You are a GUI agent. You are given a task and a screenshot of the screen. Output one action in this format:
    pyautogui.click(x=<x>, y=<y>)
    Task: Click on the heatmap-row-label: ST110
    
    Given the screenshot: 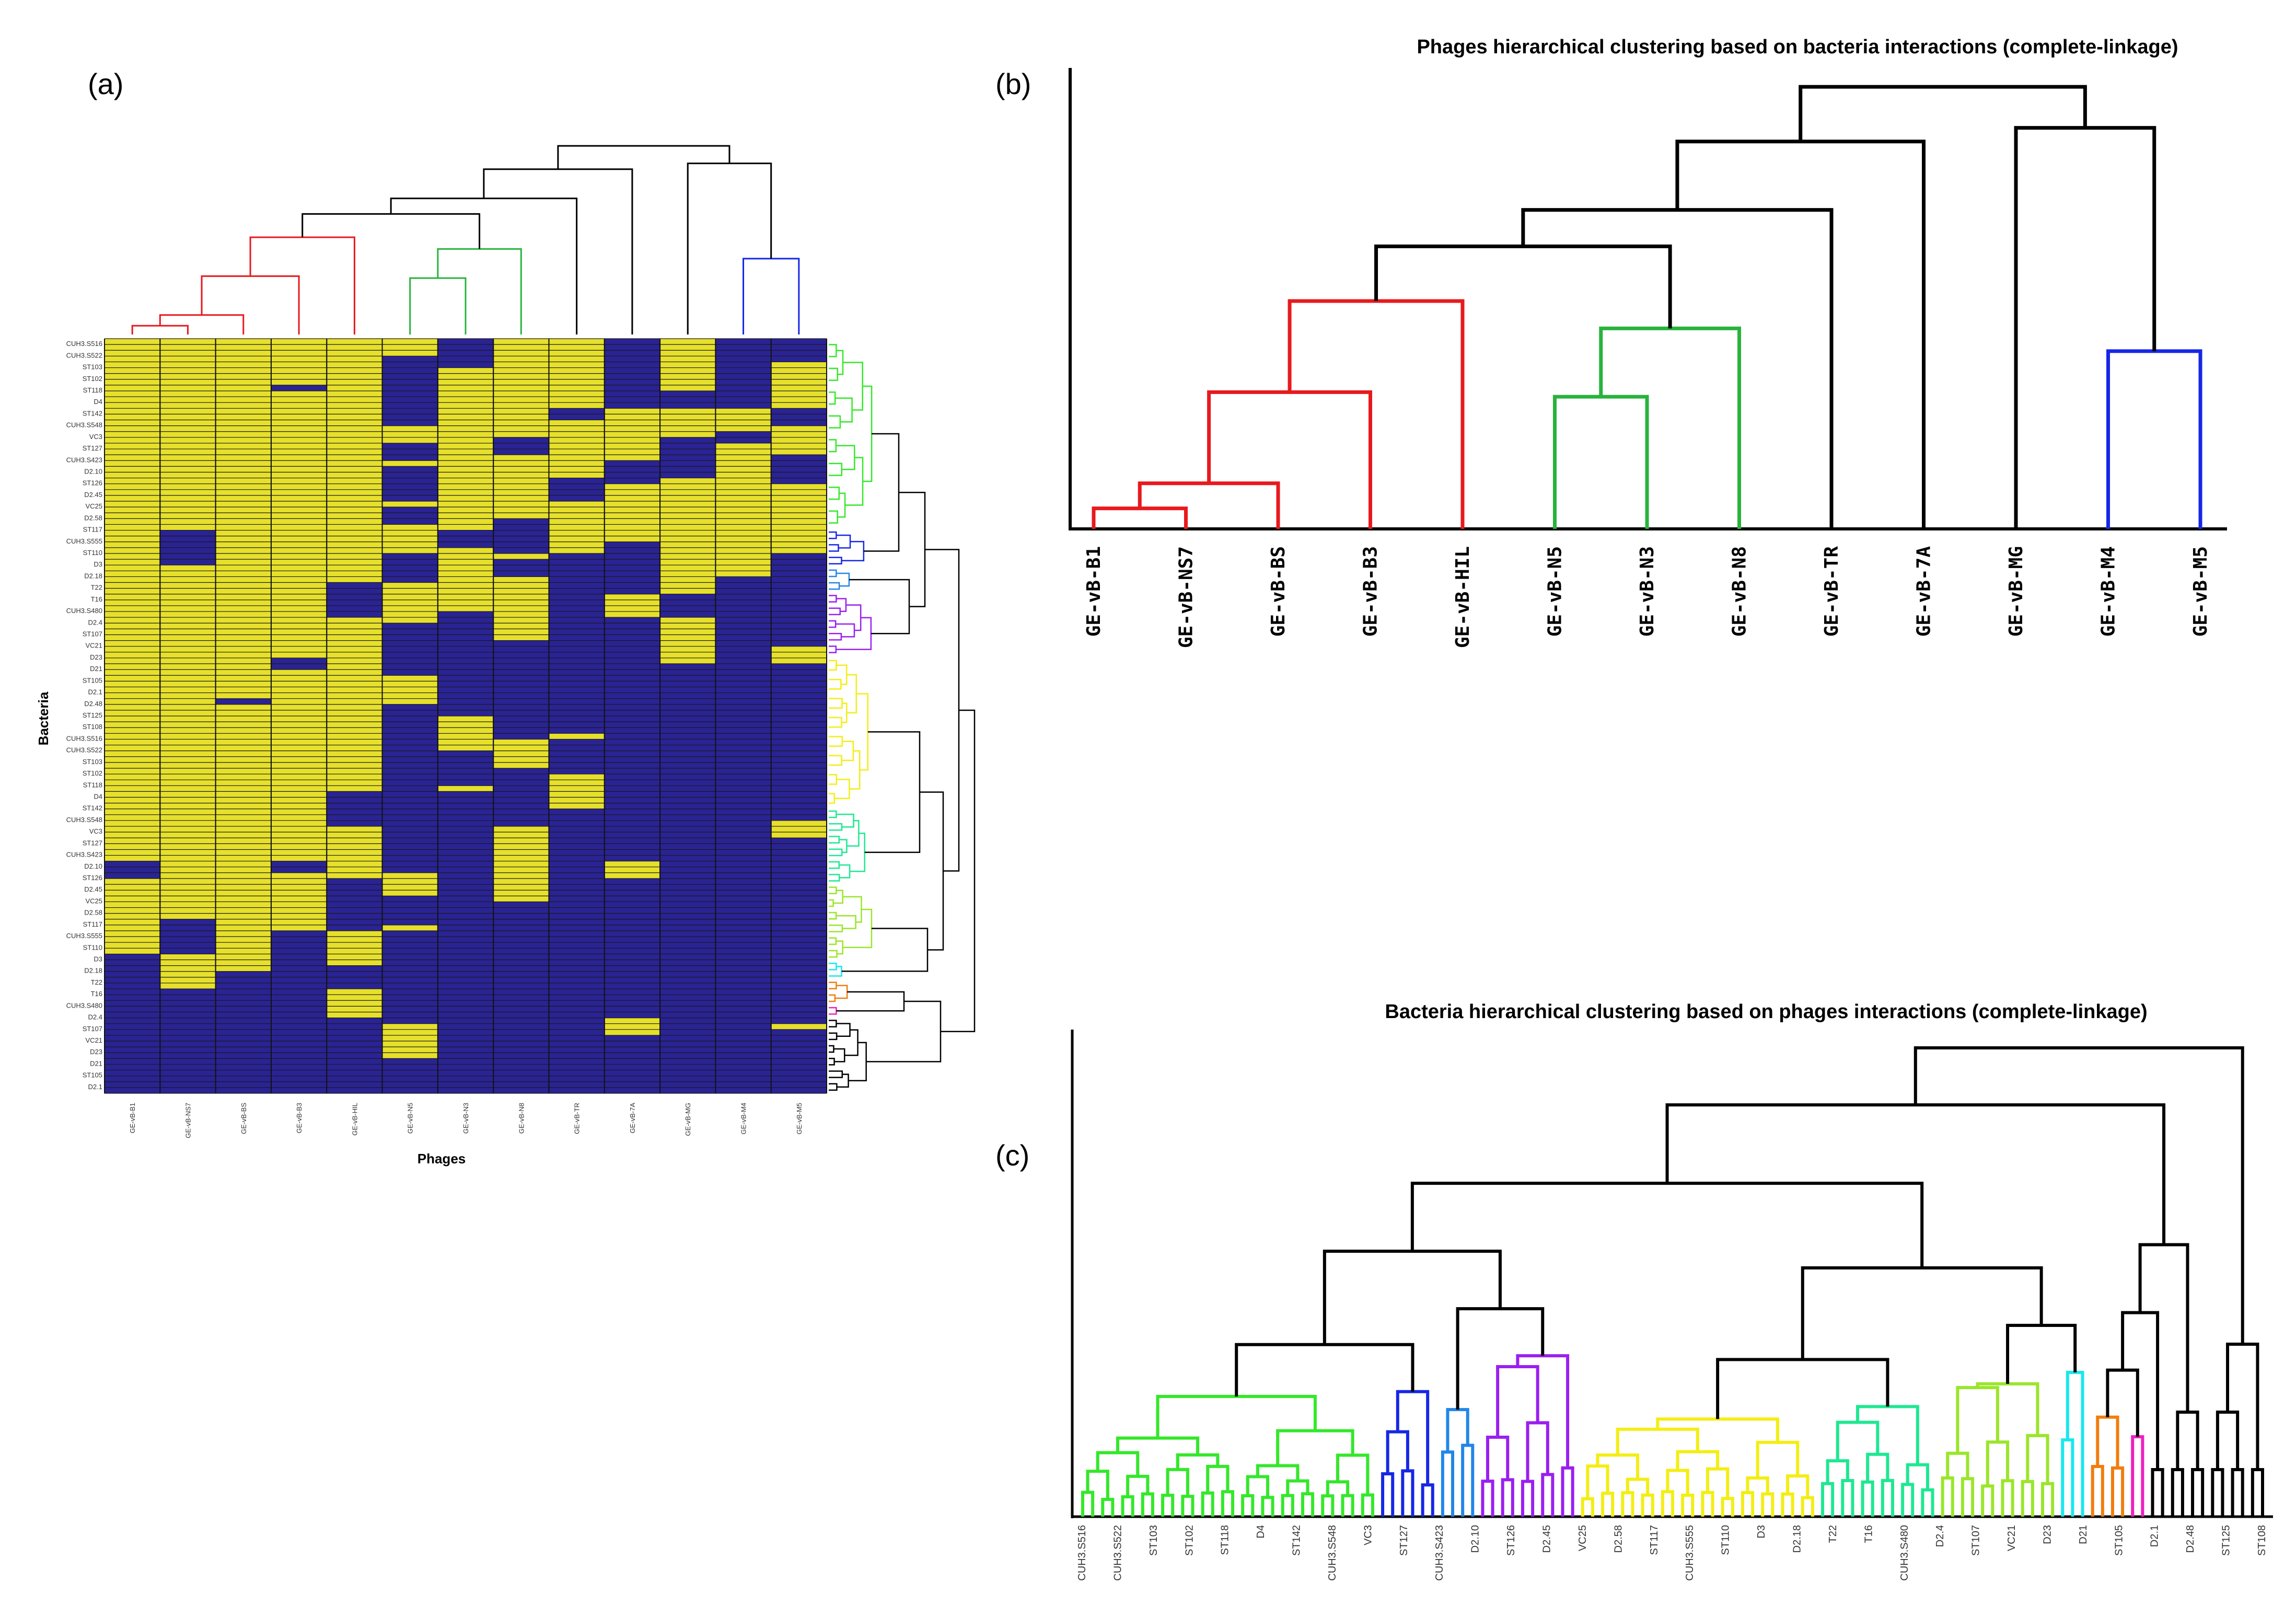 What is the action you would take?
    pyautogui.click(x=92, y=553)
    